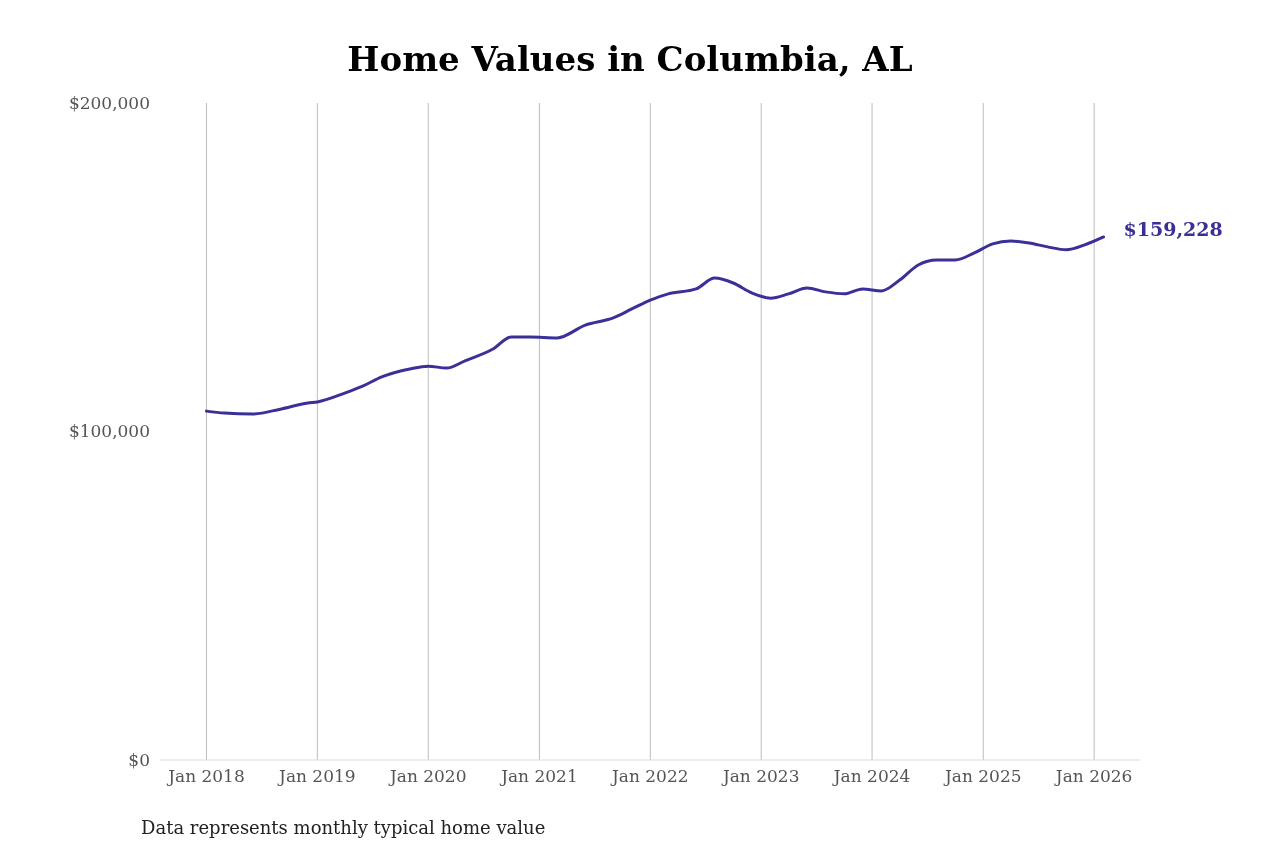 The image size is (1280, 853). I want to click on x-tick-label: Jan 2023, so click(760, 776).